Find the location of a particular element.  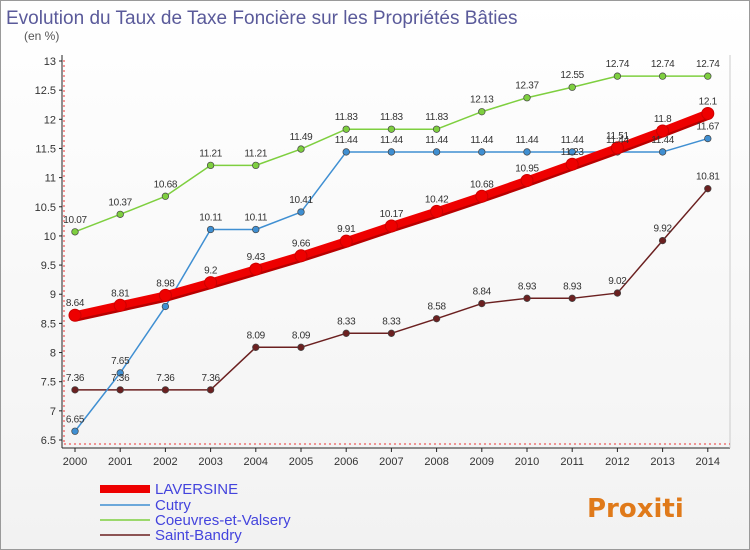

data-label: 8.09 is located at coordinates (256, 335).